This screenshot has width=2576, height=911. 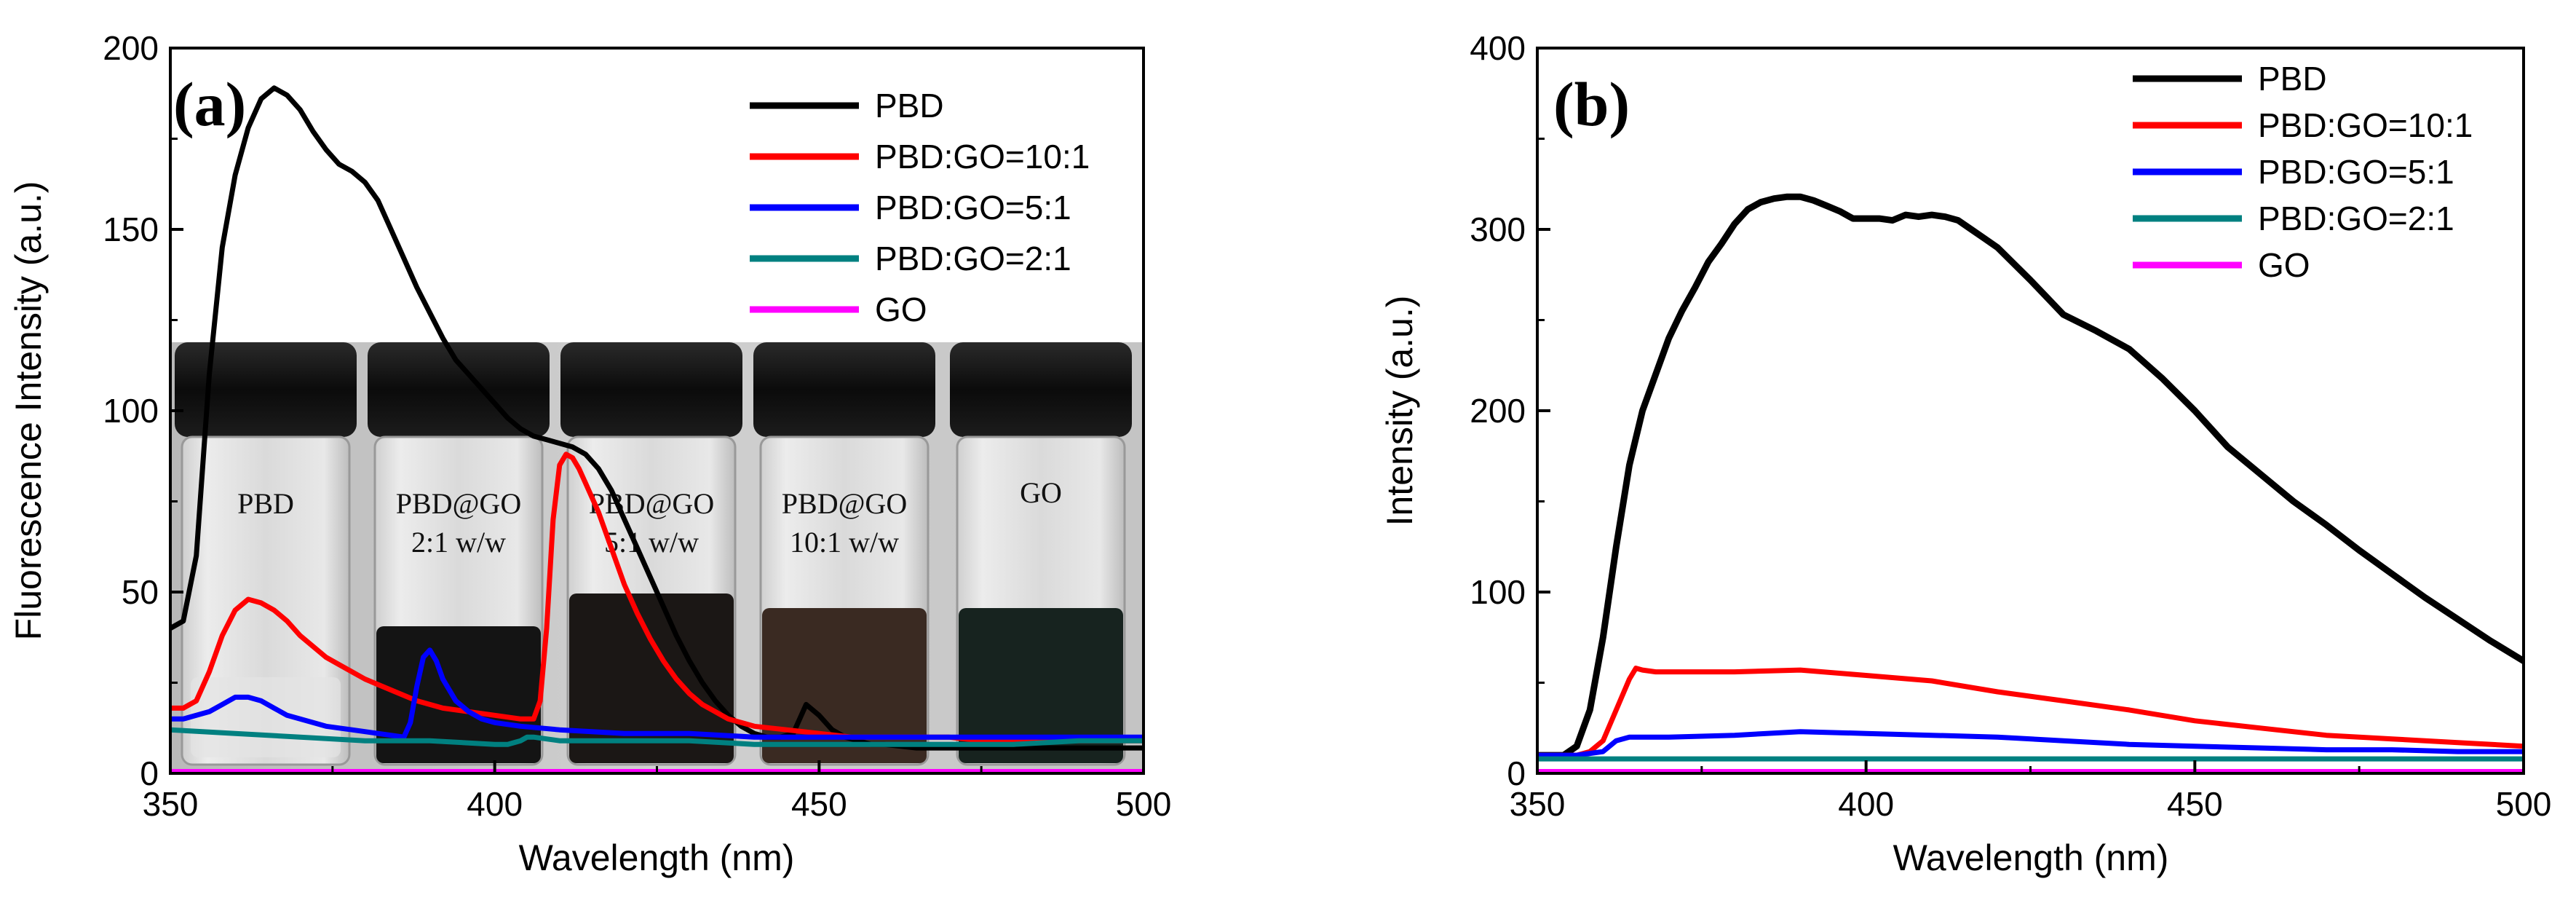 I want to click on vial-label-10to1-line1: PBD@GO, so click(x=844, y=503).